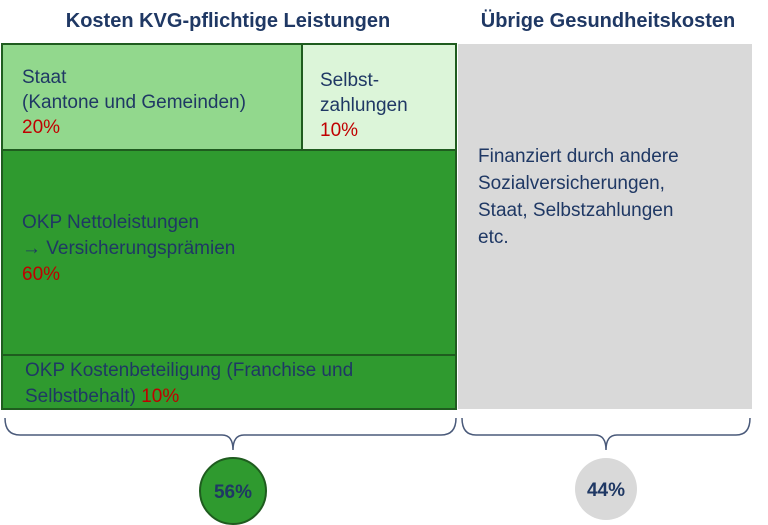 This screenshot has height=525, width=768. What do you see at coordinates (41, 127) in the screenshot?
I see `box-share: 20%` at bounding box center [41, 127].